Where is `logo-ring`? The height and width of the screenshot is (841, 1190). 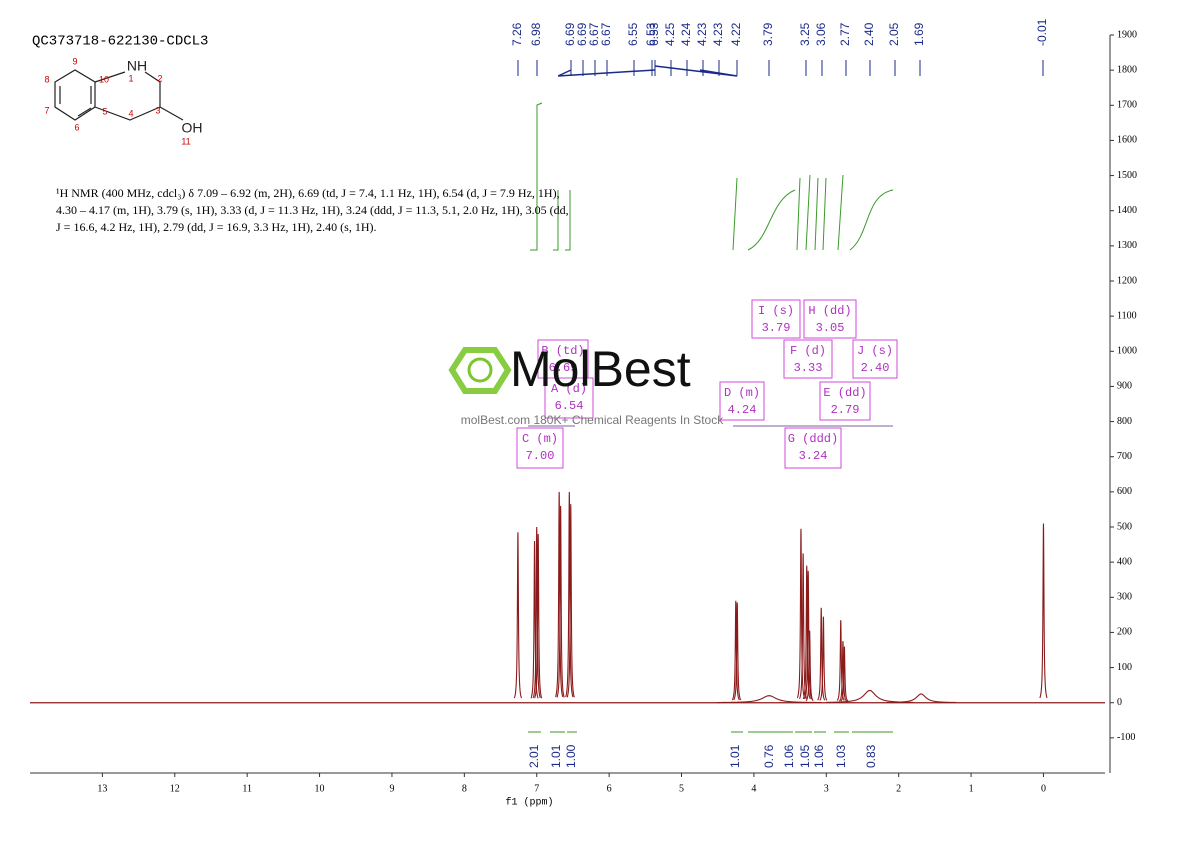
logo-ring is located at coordinates (480, 370).